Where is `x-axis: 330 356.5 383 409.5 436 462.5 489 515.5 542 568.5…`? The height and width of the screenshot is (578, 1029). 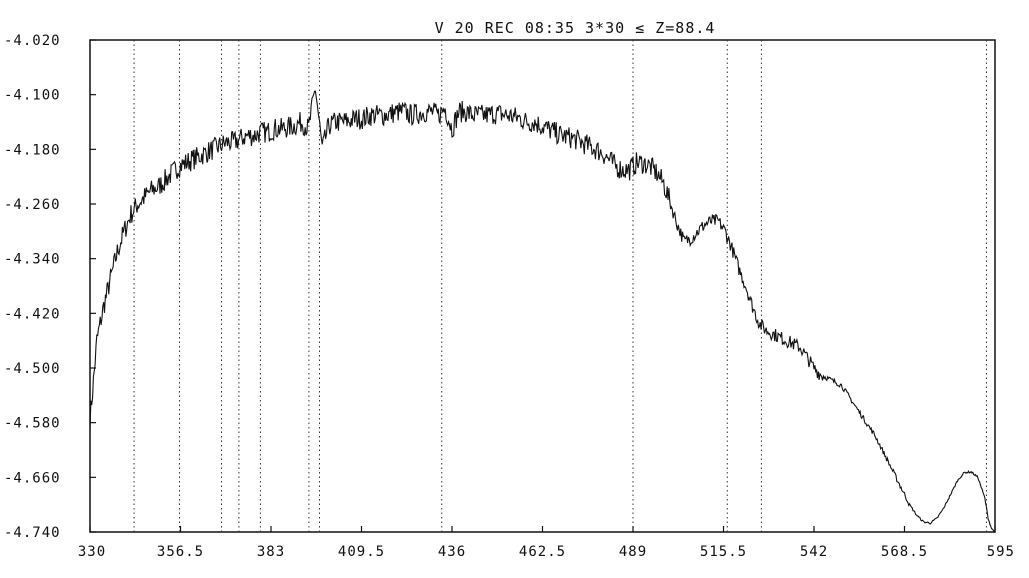 x-axis: 330 356.5 383 409.5 436 462.5 489 515.5 542 568.5… is located at coordinates (546, 543).